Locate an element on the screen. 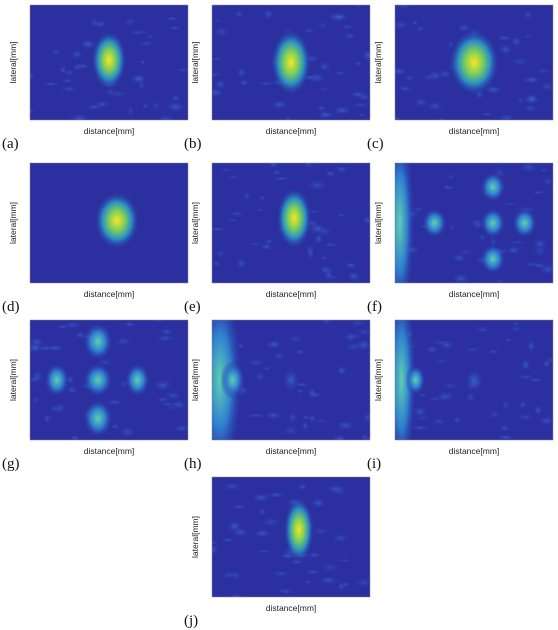  panel: distance[mm] lateral[mm] (g) is located at coordinates (95, 395).